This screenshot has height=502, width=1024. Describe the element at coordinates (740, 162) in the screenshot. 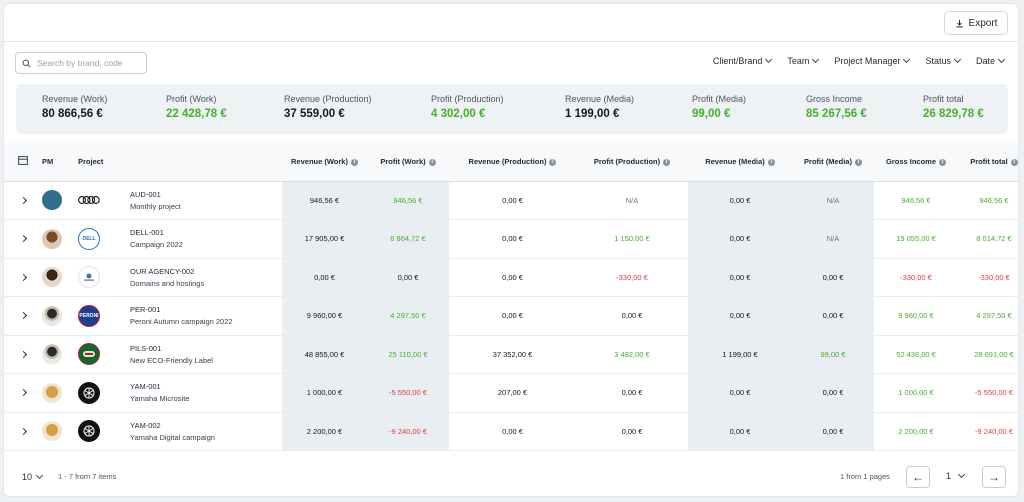

I see `header-revenue-media: Revenue (Media) i` at that location.